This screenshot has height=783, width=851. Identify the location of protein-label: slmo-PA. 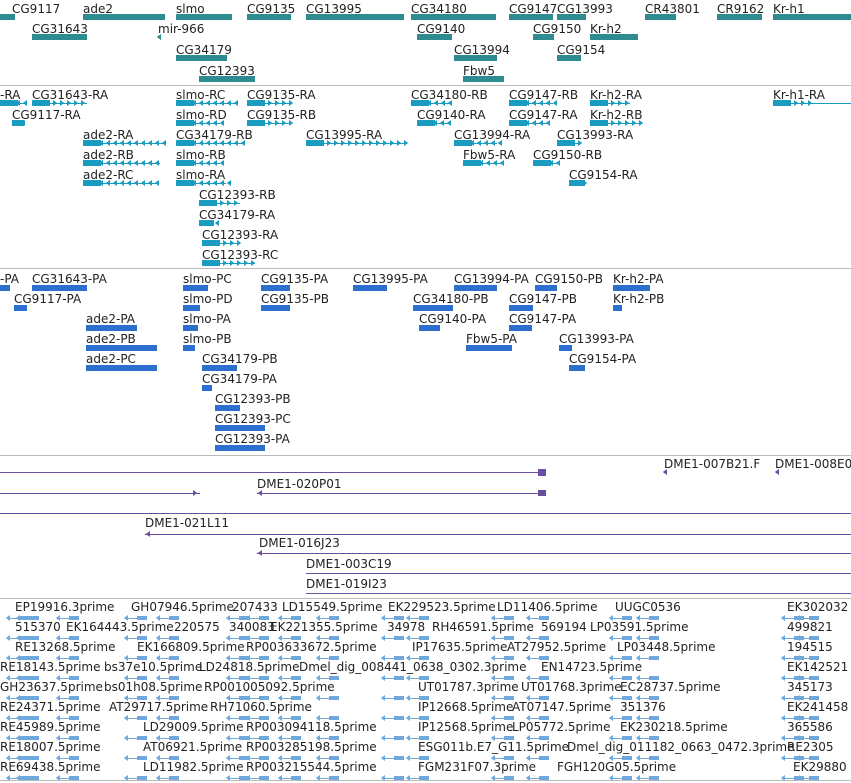
(207, 319).